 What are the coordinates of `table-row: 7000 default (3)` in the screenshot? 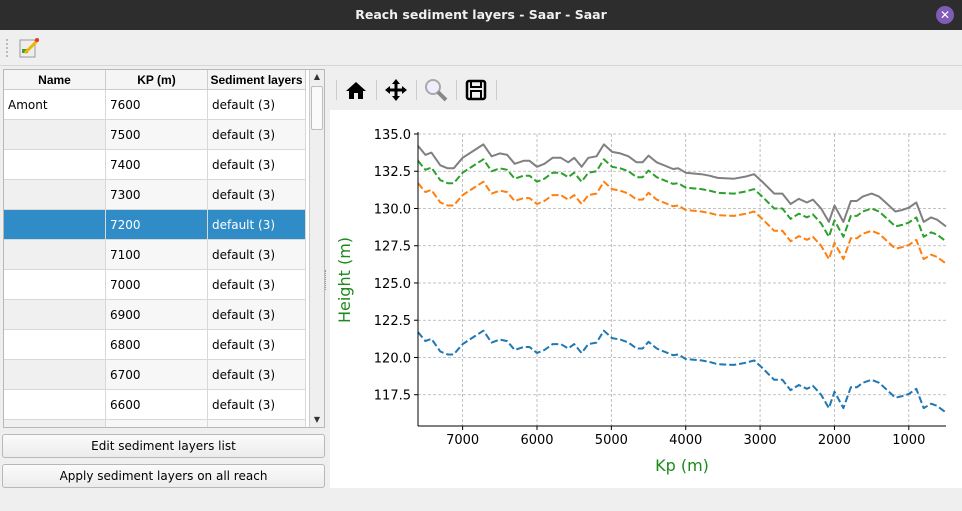 It's located at (155, 285).